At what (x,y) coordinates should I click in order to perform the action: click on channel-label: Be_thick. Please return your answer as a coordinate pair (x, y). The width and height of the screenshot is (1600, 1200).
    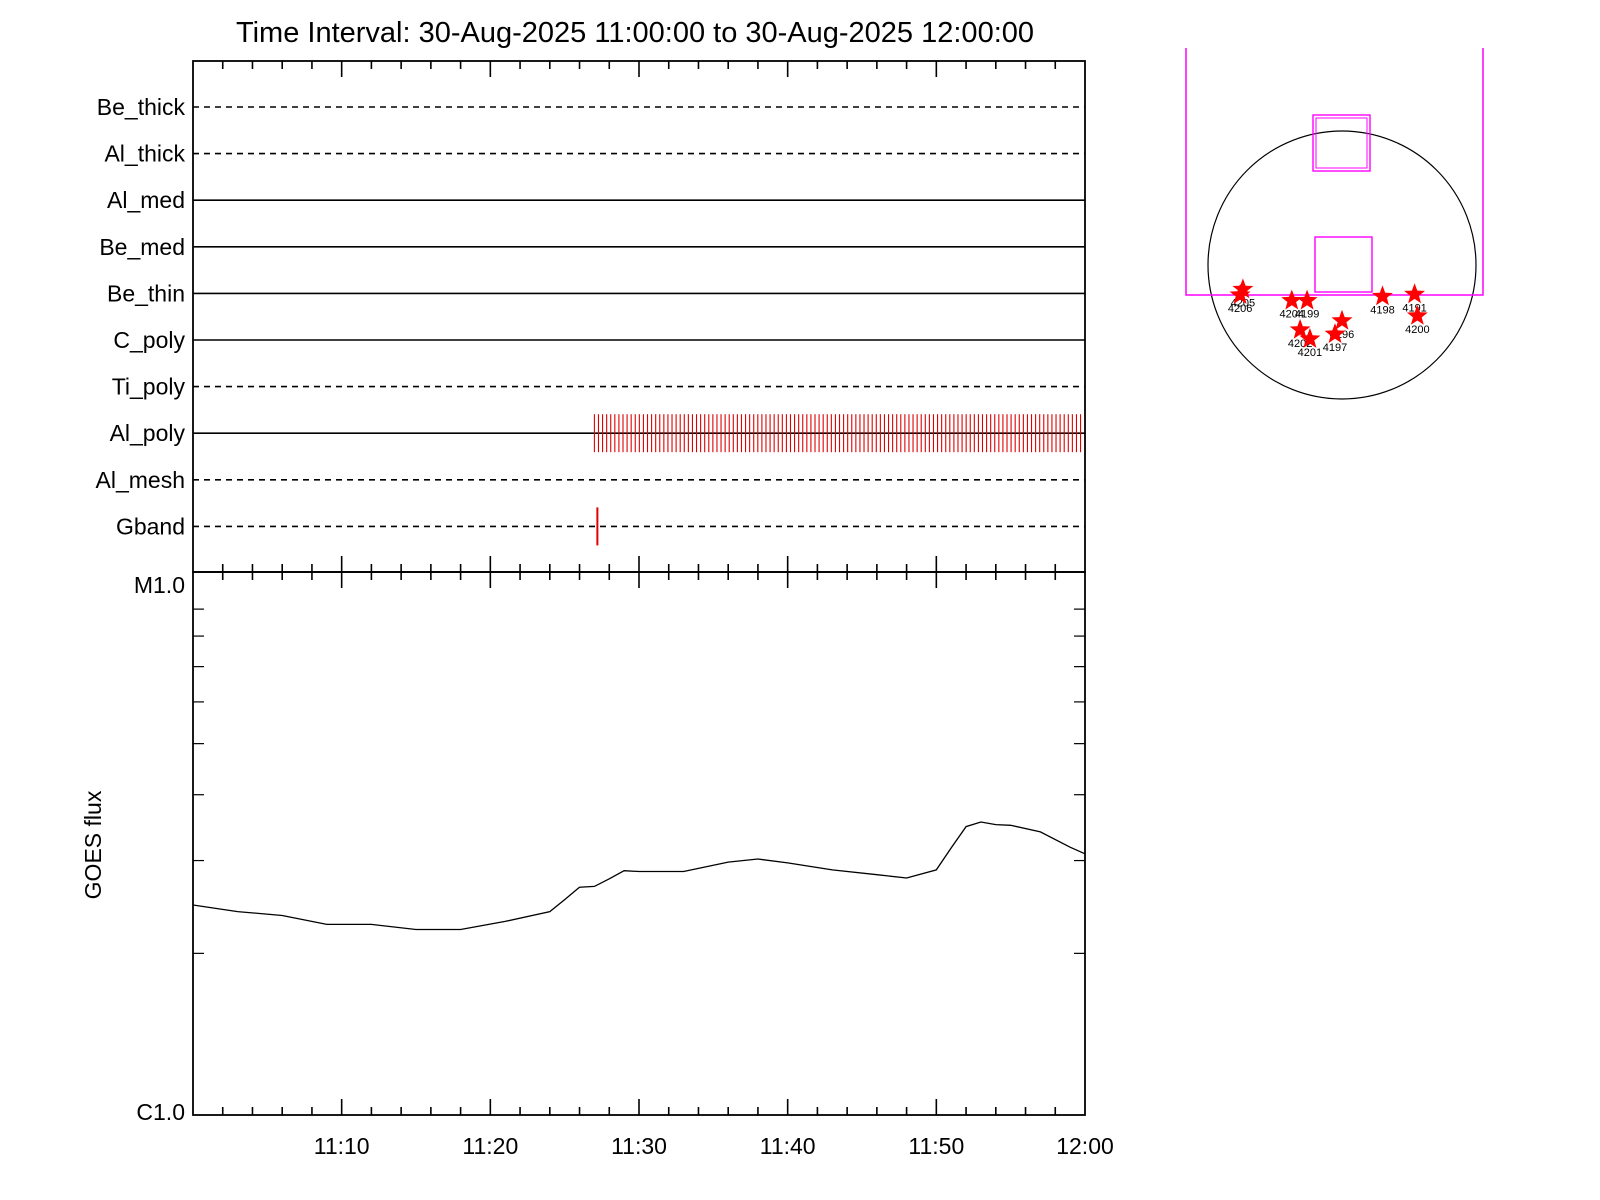
    Looking at the image, I should click on (141, 107).